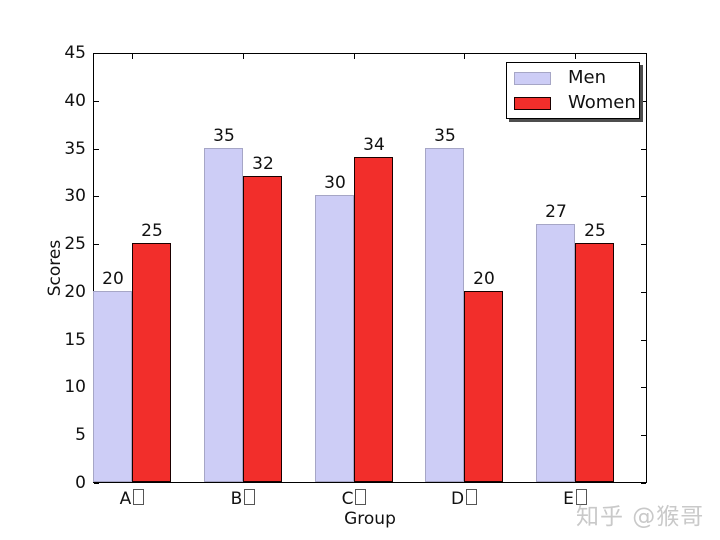  What do you see at coordinates (75, 244) in the screenshot?
I see `y-tick-label: 25` at bounding box center [75, 244].